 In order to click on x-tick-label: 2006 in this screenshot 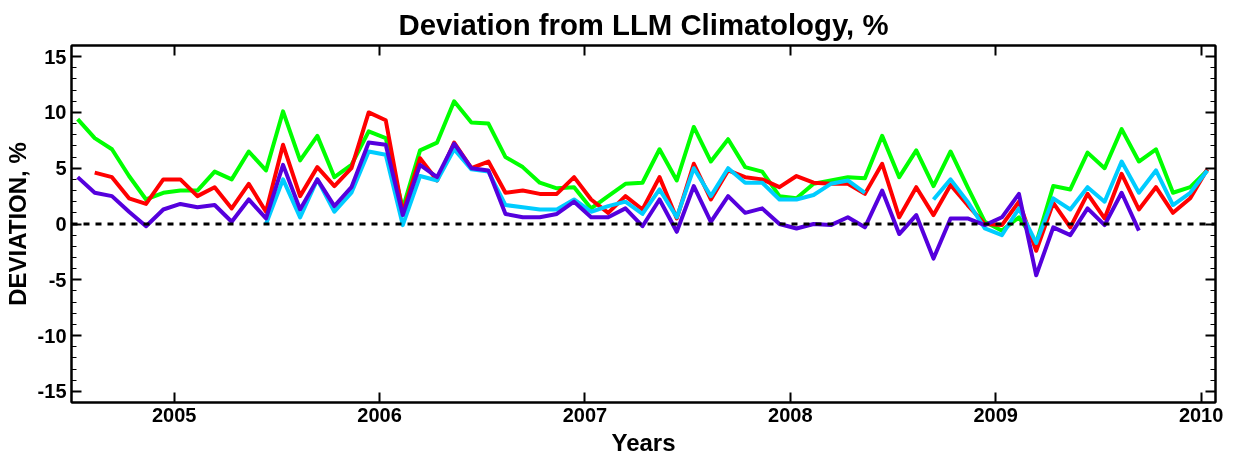, I will do `click(379, 414)`.